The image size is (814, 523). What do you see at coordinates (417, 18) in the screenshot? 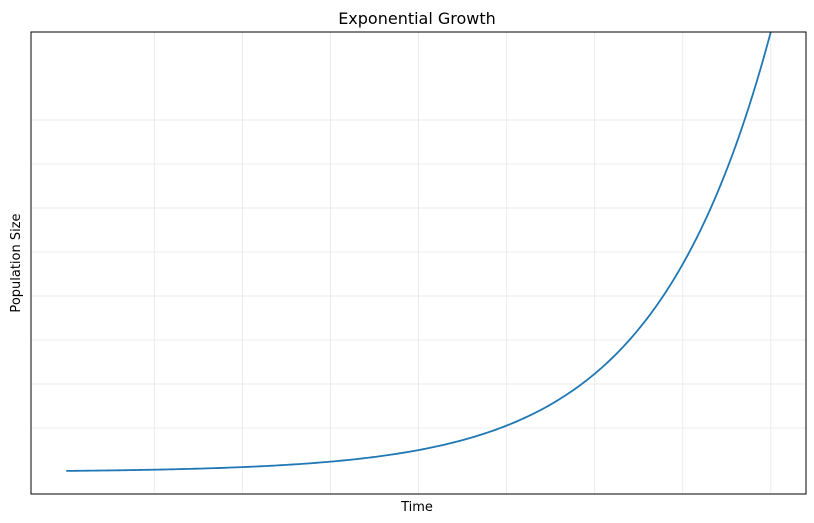
I see `chart-title: Exponential Growth` at bounding box center [417, 18].